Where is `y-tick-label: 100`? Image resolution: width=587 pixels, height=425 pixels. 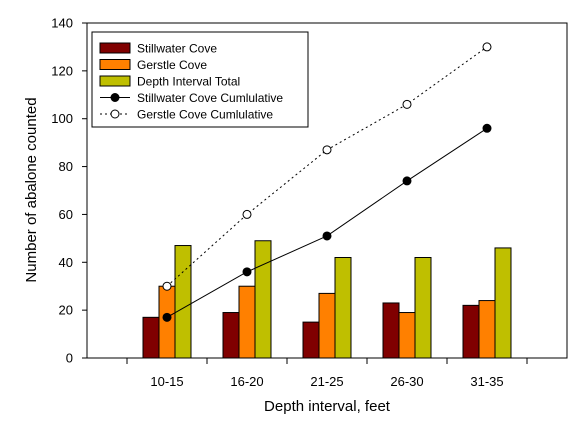 y-tick-label: 100 is located at coordinates (62, 118).